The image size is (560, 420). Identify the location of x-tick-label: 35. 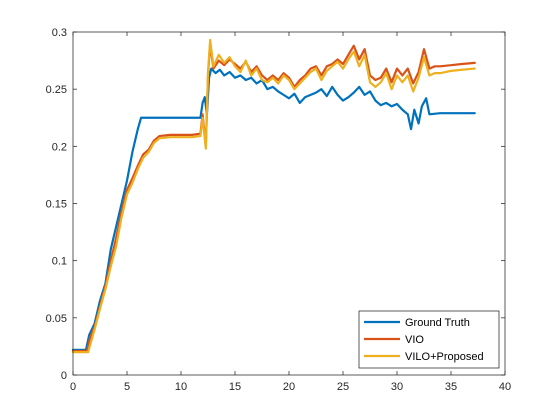
(451, 387).